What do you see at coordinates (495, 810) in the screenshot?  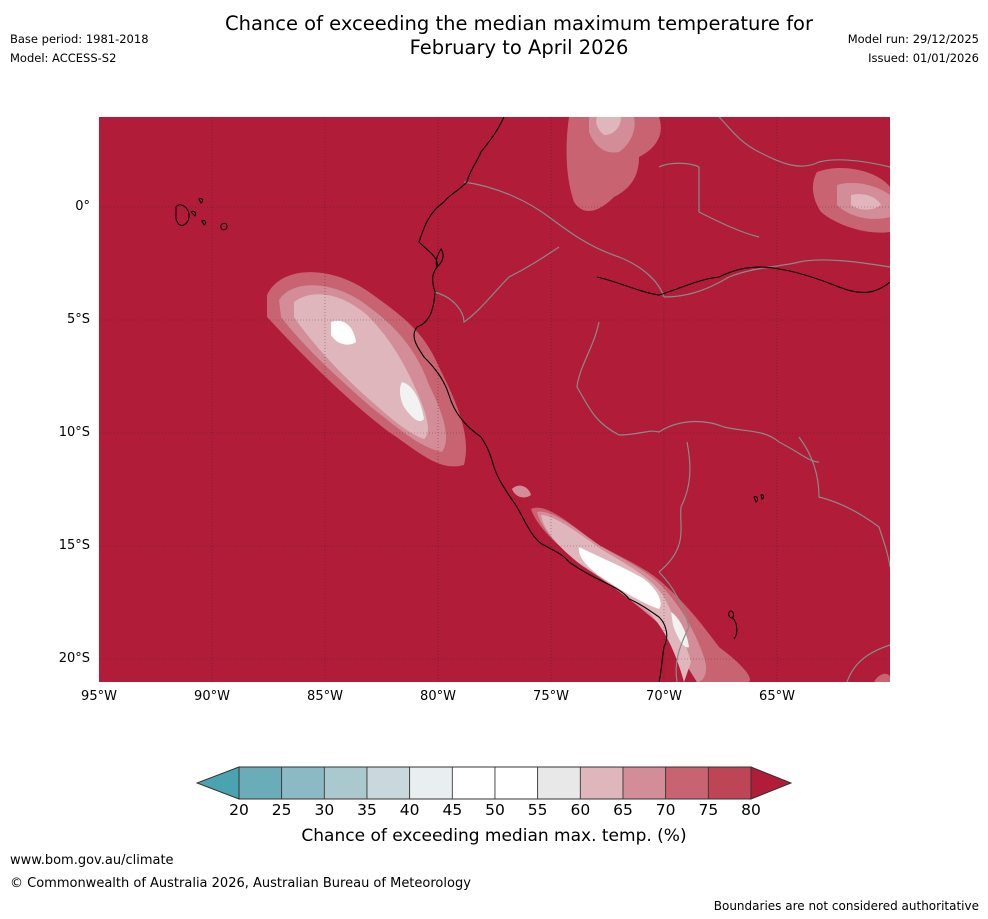 I see `colorbar-tick-label: 50` at bounding box center [495, 810].